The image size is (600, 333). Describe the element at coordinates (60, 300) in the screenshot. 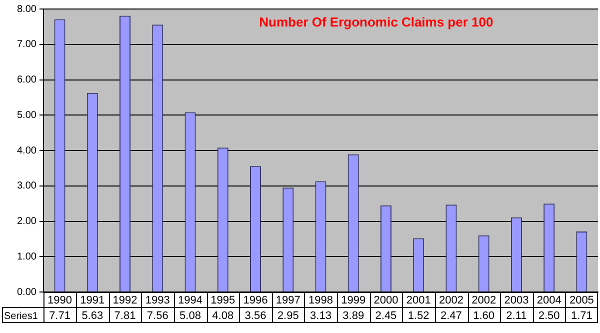

I see `x-tick-label: 1990` at that location.